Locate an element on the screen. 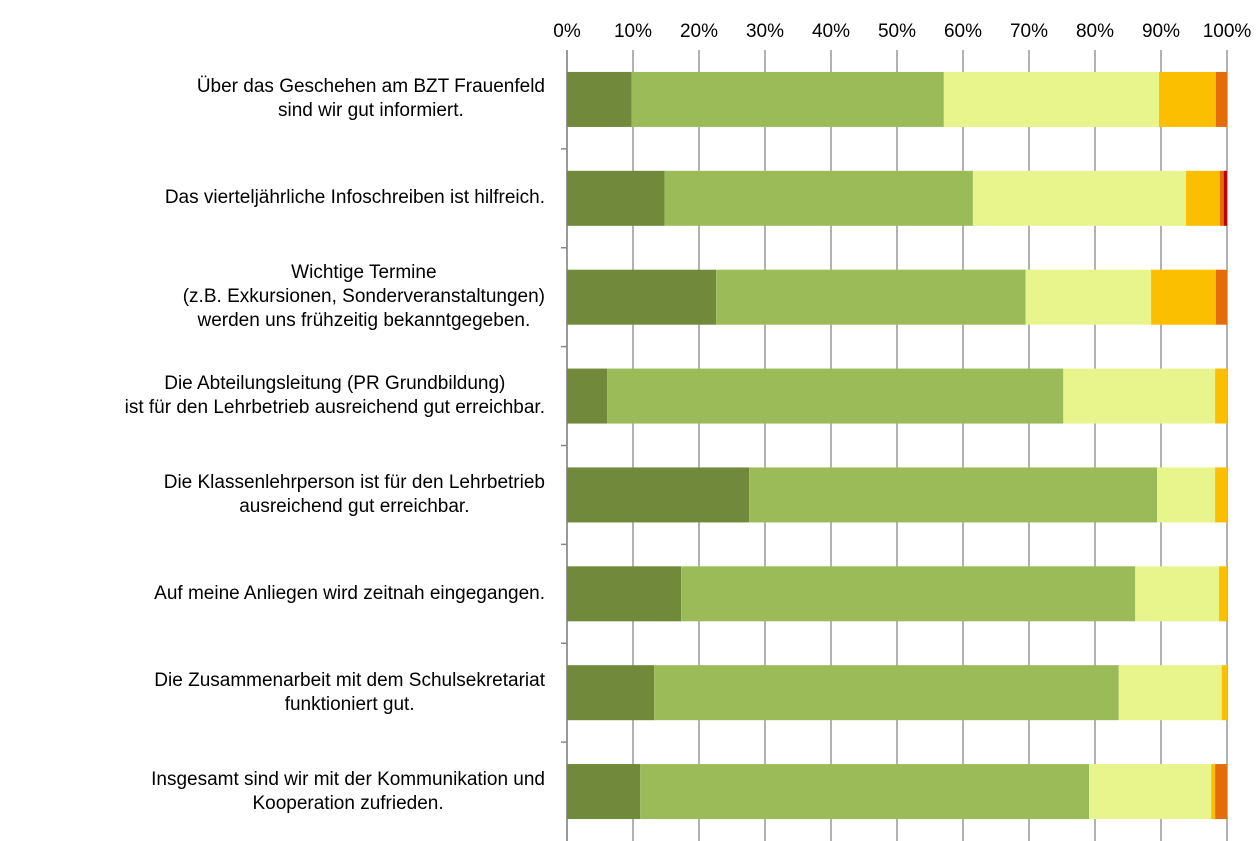 The height and width of the screenshot is (841, 1260). x-tick-label: 30% is located at coordinates (765, 31).